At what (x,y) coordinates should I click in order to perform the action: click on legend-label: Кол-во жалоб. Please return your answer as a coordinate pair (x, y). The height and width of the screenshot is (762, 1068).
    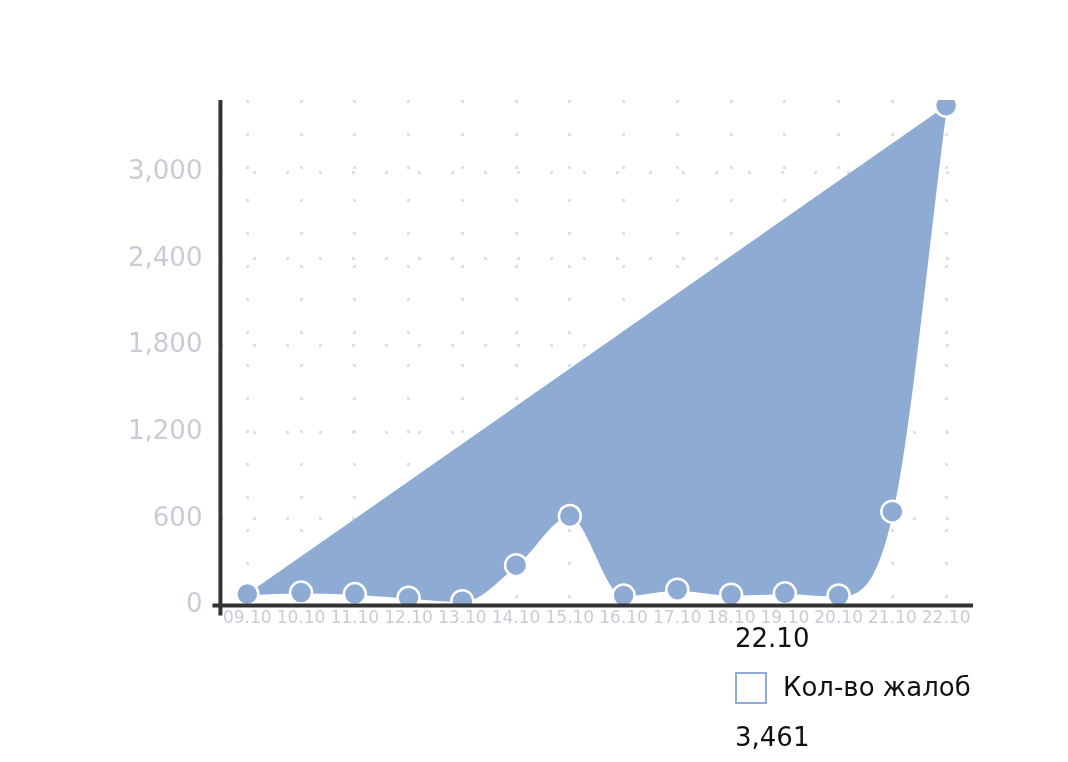
    Looking at the image, I should click on (877, 686).